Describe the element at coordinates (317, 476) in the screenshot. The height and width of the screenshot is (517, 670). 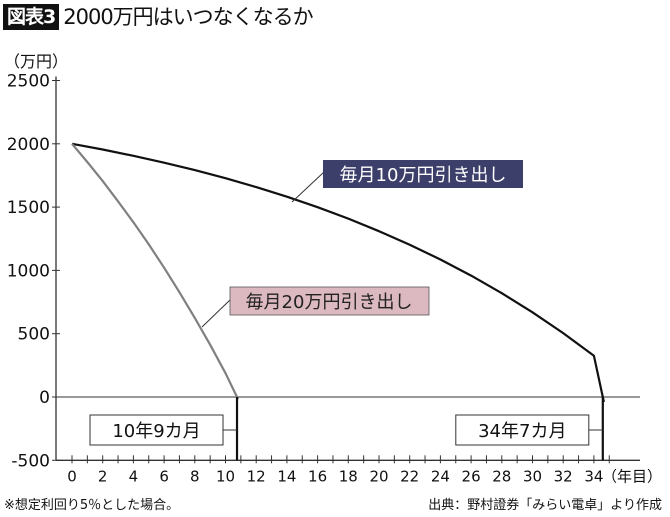
I see `x-tick-label: 16` at that location.